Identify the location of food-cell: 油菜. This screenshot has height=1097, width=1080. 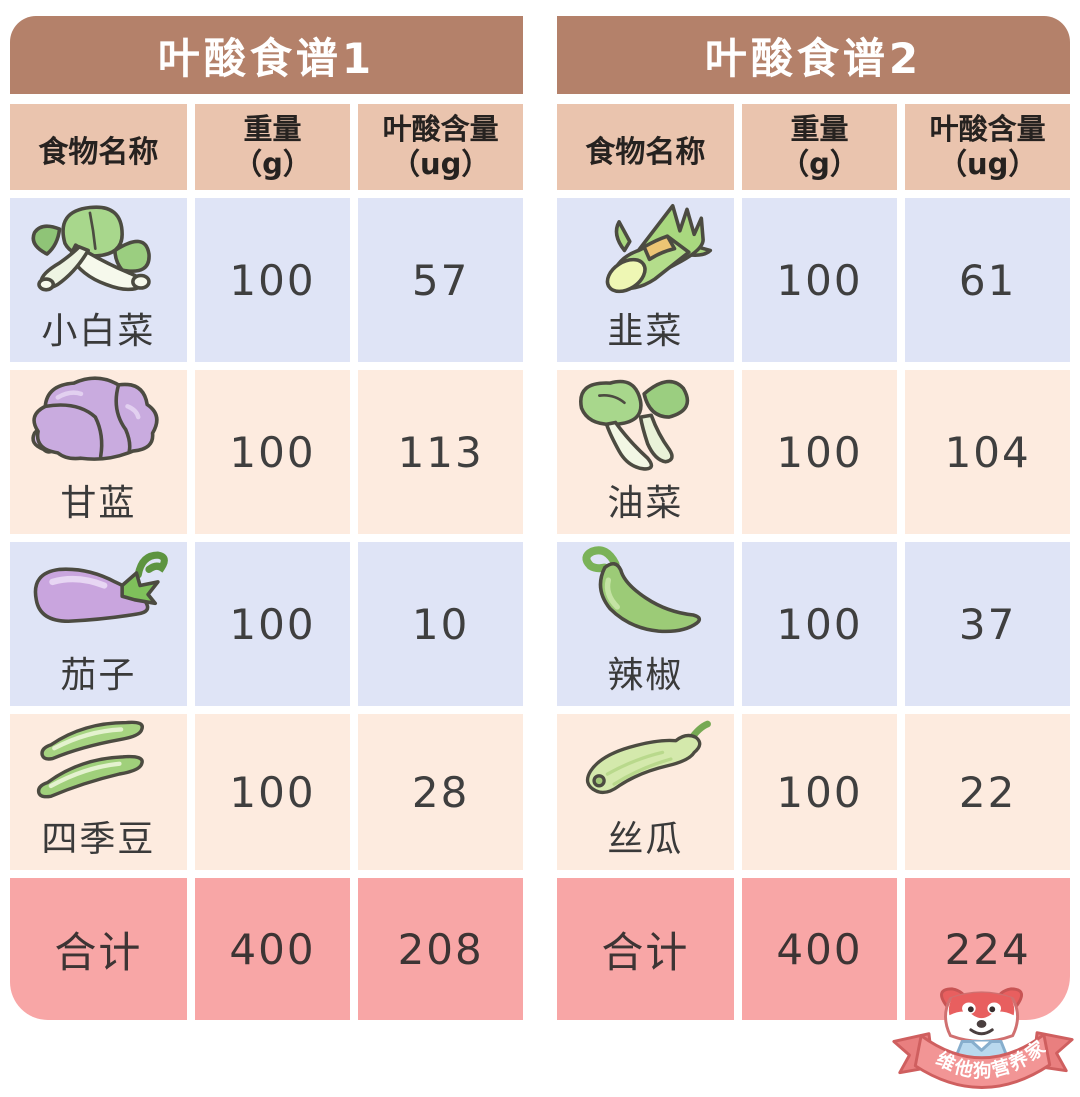
(645, 452).